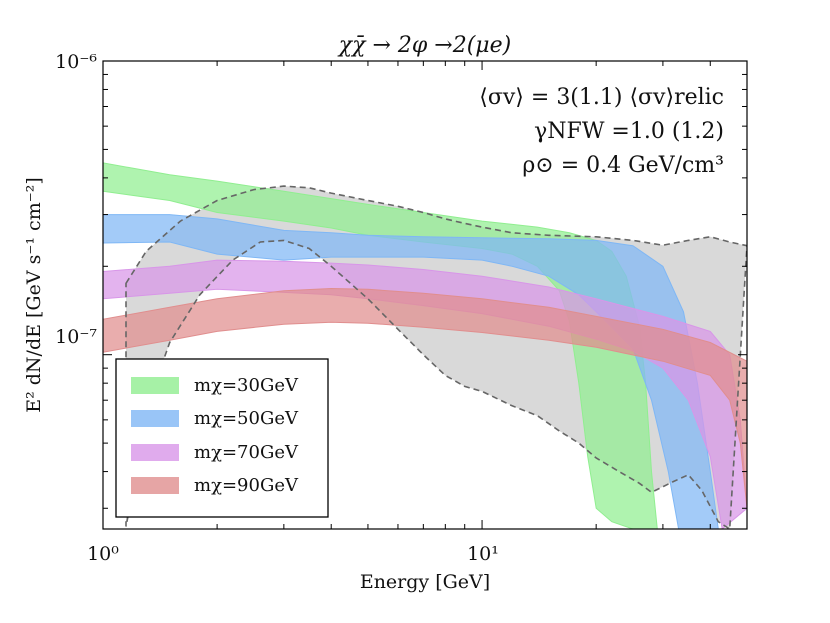 This screenshot has width=830, height=623. I want to click on annotation-cross-section: ⟨σv⟩ = 3(1.1) ⟨σv⟩relic, so click(601, 97).